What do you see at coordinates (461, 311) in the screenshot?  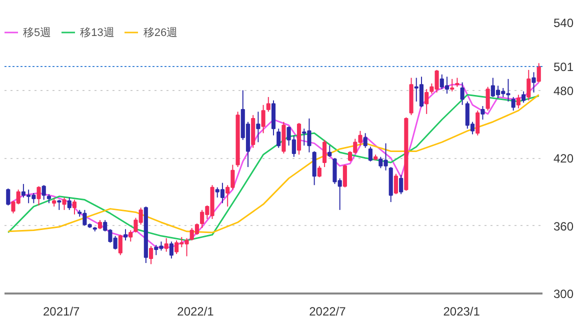 I see `x-tick-label: 2023/1` at bounding box center [461, 311].